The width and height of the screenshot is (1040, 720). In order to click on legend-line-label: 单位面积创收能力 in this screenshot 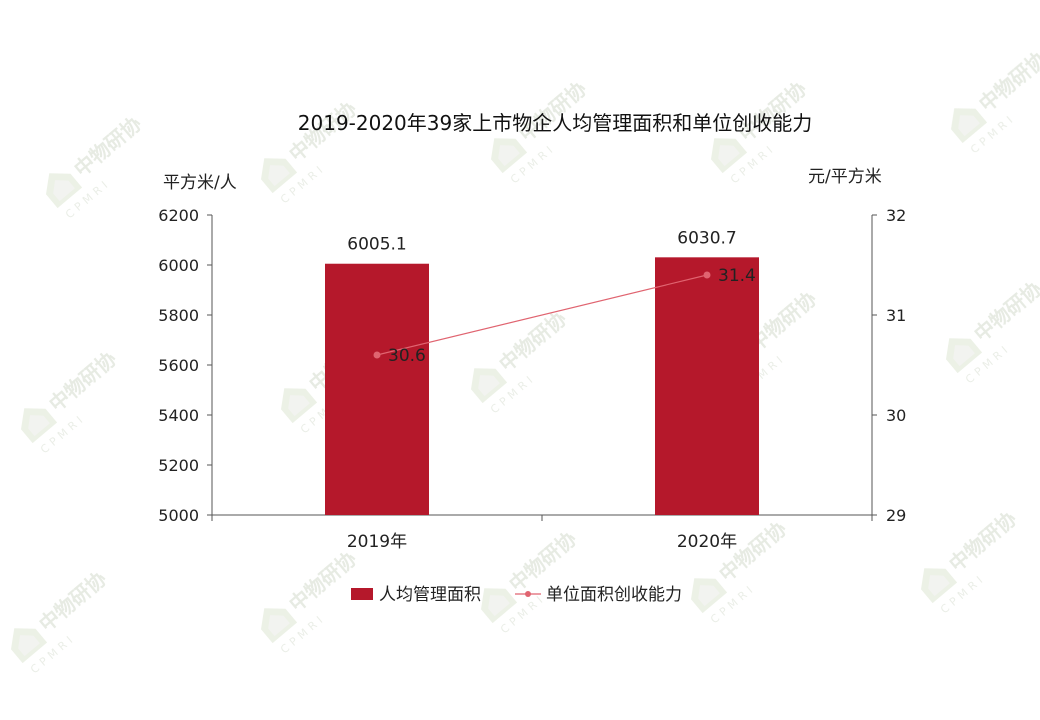, I will do `click(614, 595)`.